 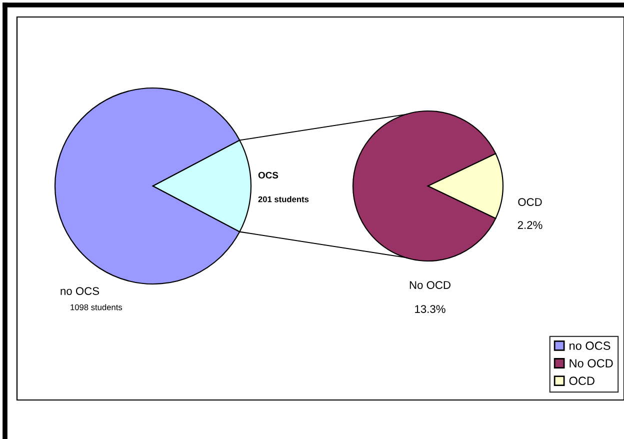 I want to click on data-label: 2.2%, so click(x=530, y=225).